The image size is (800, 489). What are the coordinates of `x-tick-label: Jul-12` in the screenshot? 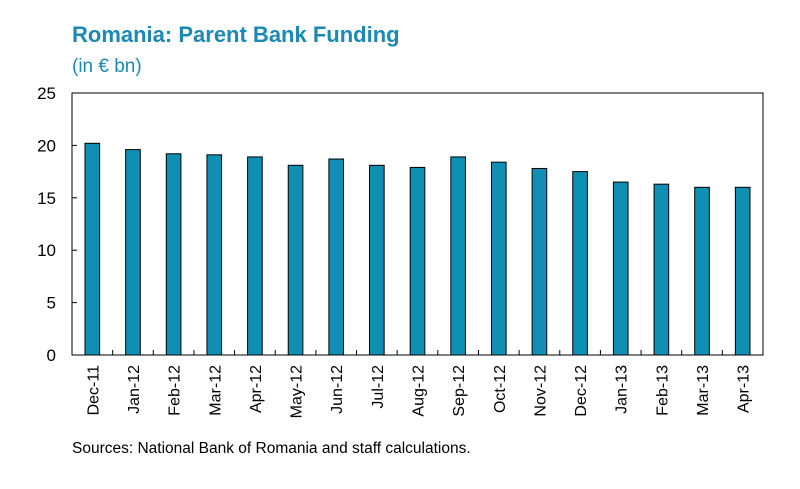 It's located at (378, 387).